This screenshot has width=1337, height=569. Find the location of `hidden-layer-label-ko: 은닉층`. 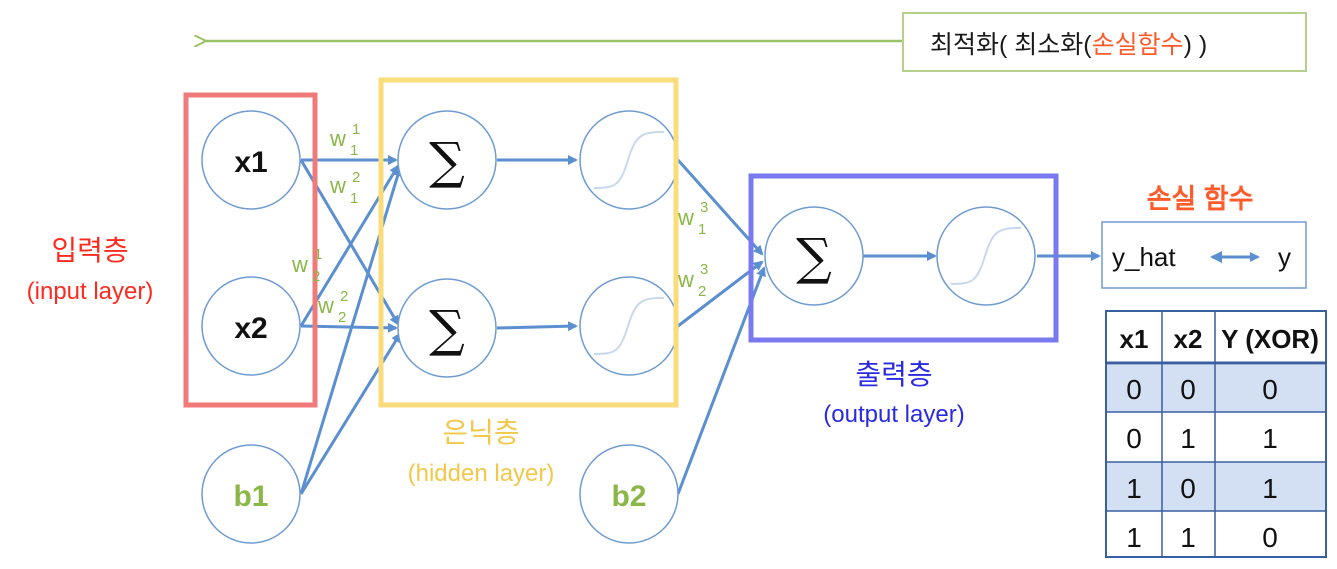

hidden-layer-label-ko: 은닉층 is located at coordinates (480, 432).